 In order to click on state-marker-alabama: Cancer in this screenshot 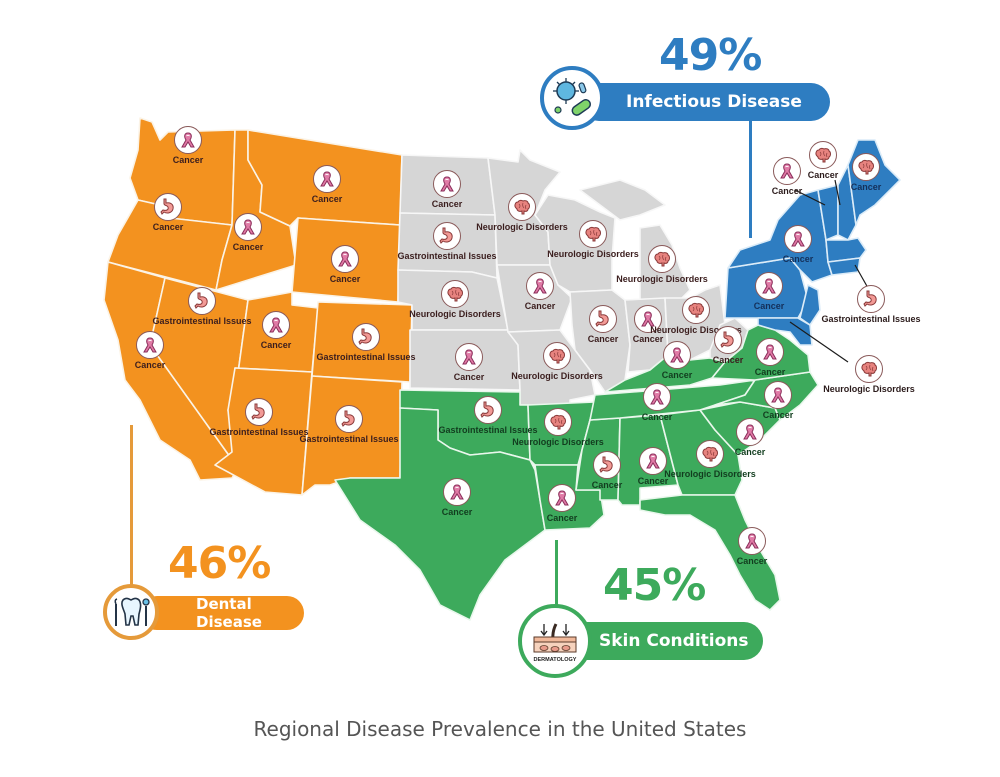, I will do `click(653, 466)`.